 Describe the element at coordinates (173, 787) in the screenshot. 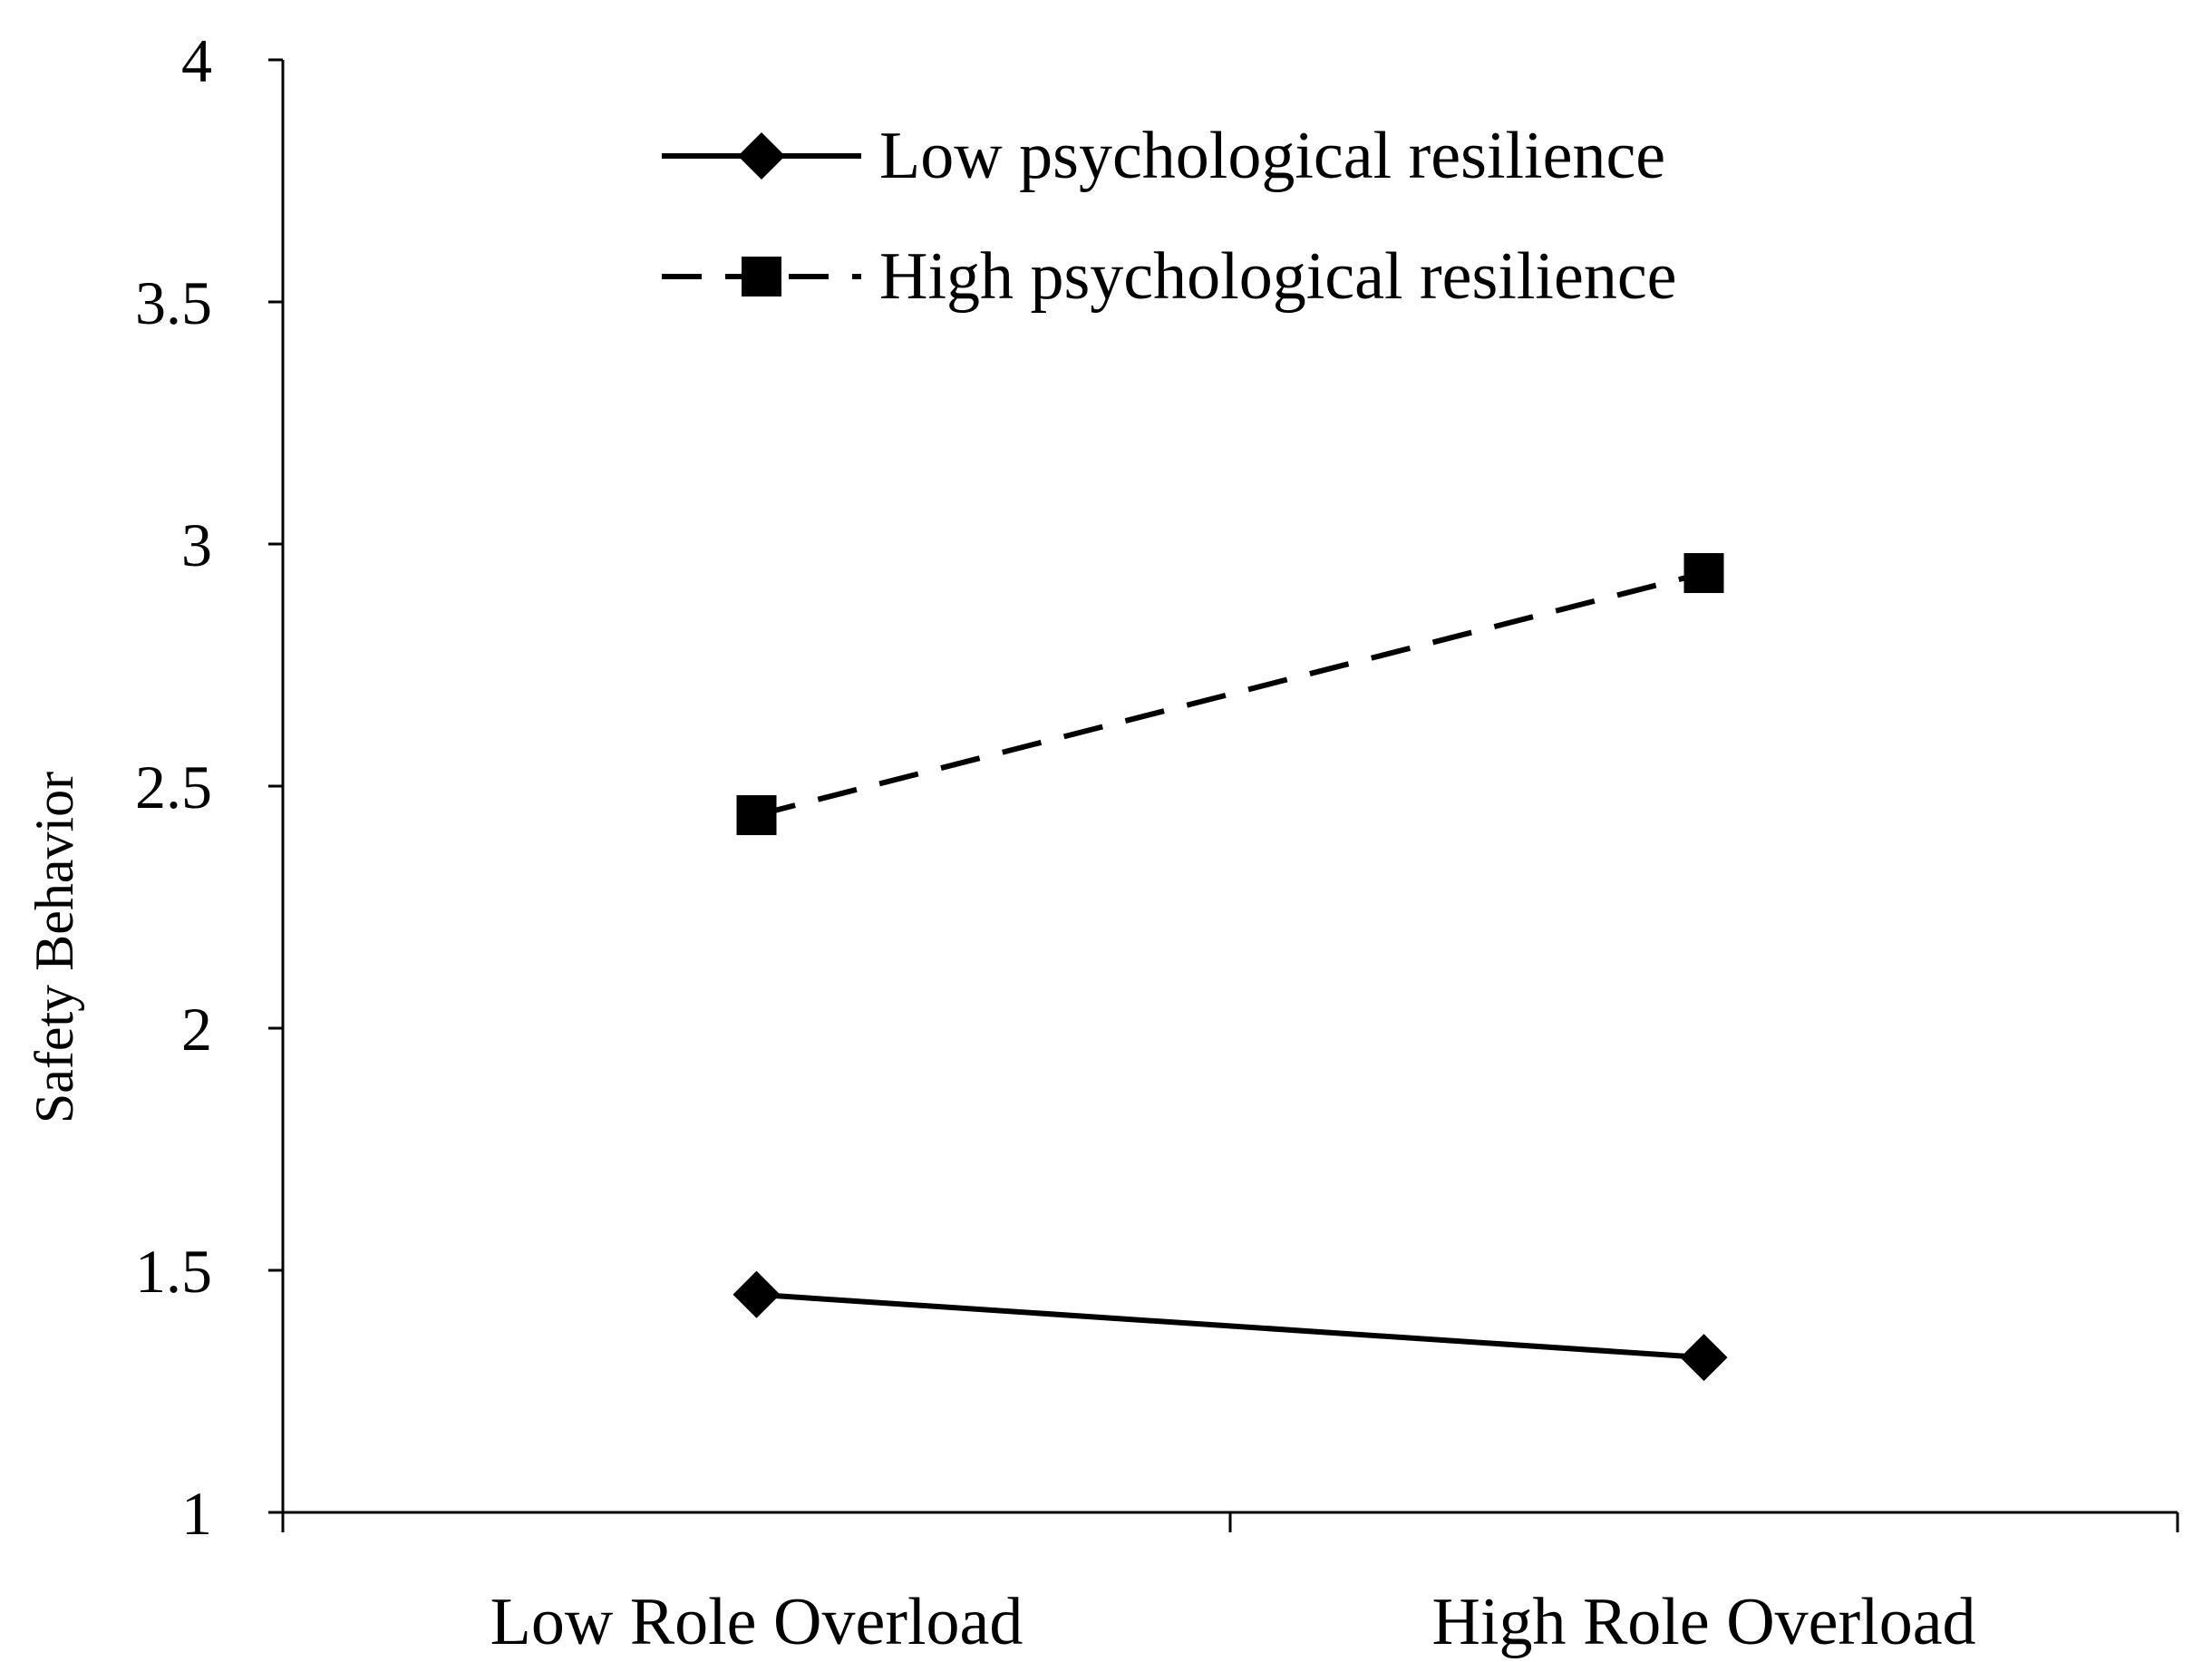

I see `y-tick-label: 2.5` at that location.